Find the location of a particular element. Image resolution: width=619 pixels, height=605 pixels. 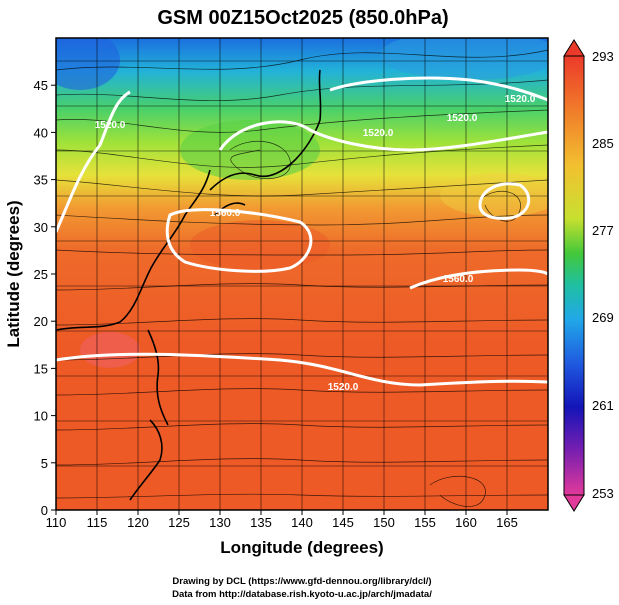

colorbar-label: 293 is located at coordinates (603, 56).